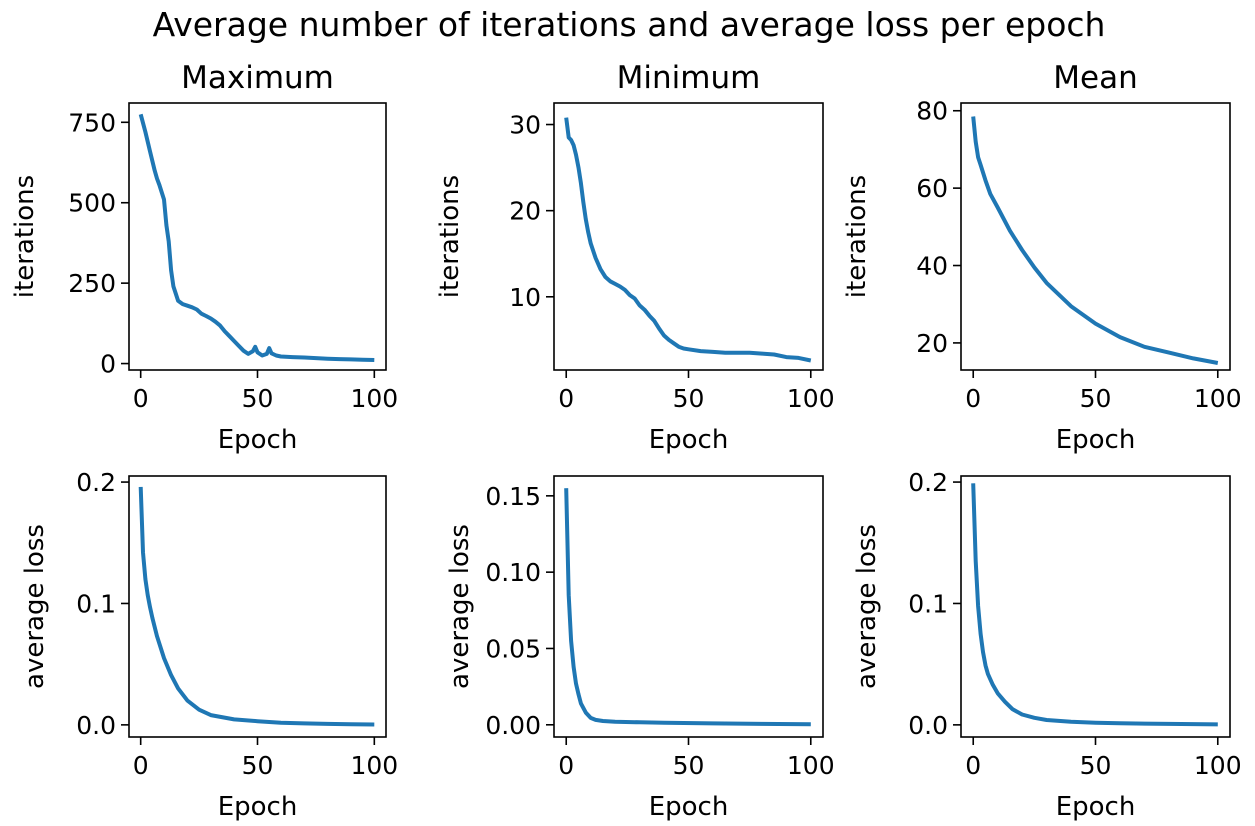 The image size is (1255, 826). I want to click on y-tick-label: 0.10, so click(513, 572).